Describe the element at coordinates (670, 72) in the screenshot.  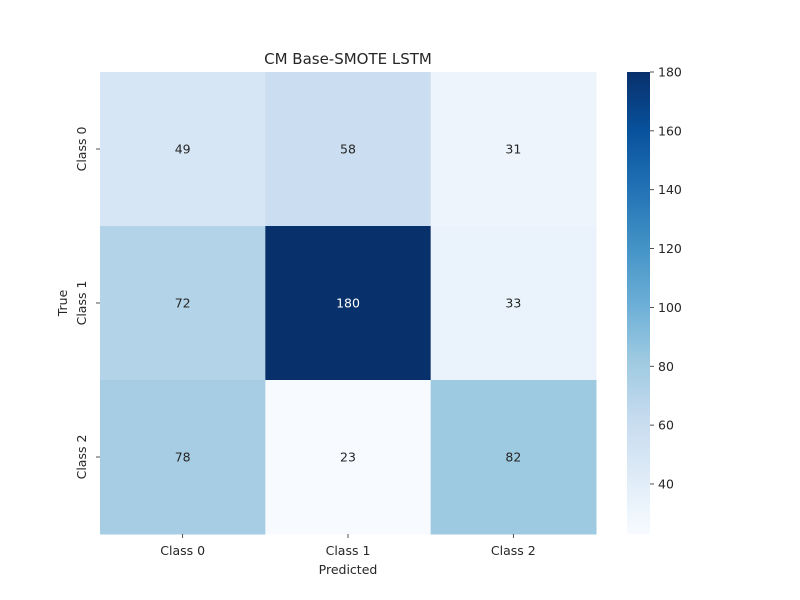
I see `colorbar-tick-label: 180` at that location.